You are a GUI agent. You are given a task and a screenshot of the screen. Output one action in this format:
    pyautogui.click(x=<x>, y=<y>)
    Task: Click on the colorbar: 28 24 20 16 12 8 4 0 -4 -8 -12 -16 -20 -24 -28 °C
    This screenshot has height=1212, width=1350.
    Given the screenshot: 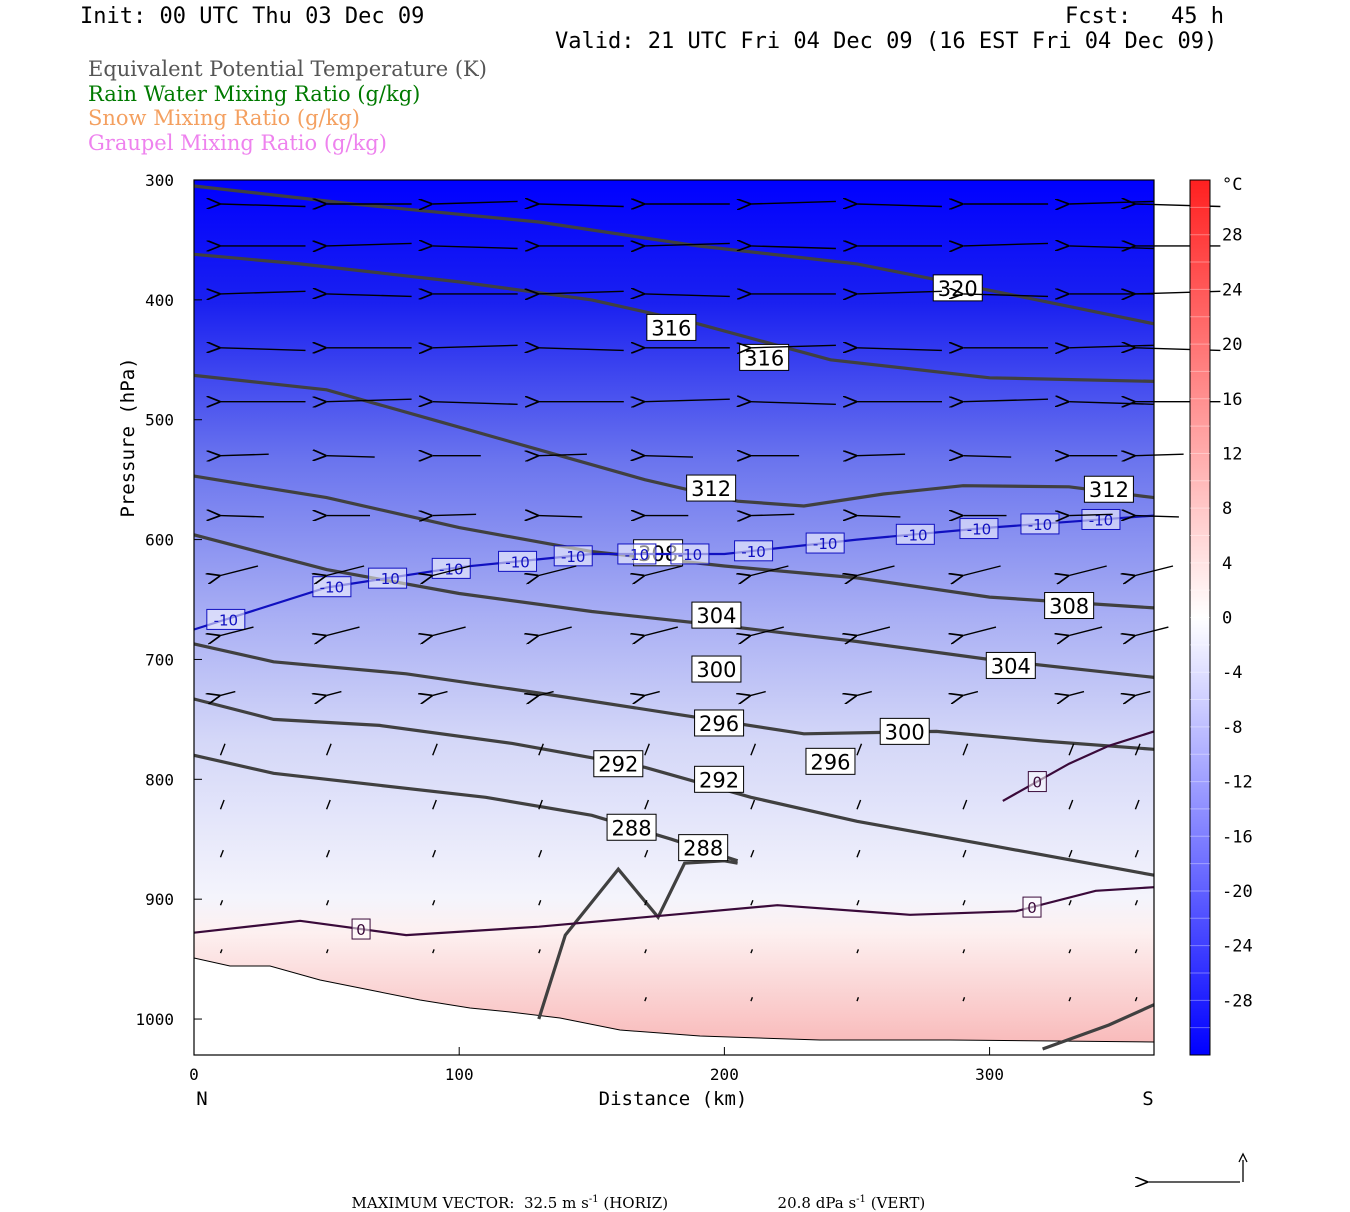 What is the action you would take?
    pyautogui.click(x=1221, y=615)
    